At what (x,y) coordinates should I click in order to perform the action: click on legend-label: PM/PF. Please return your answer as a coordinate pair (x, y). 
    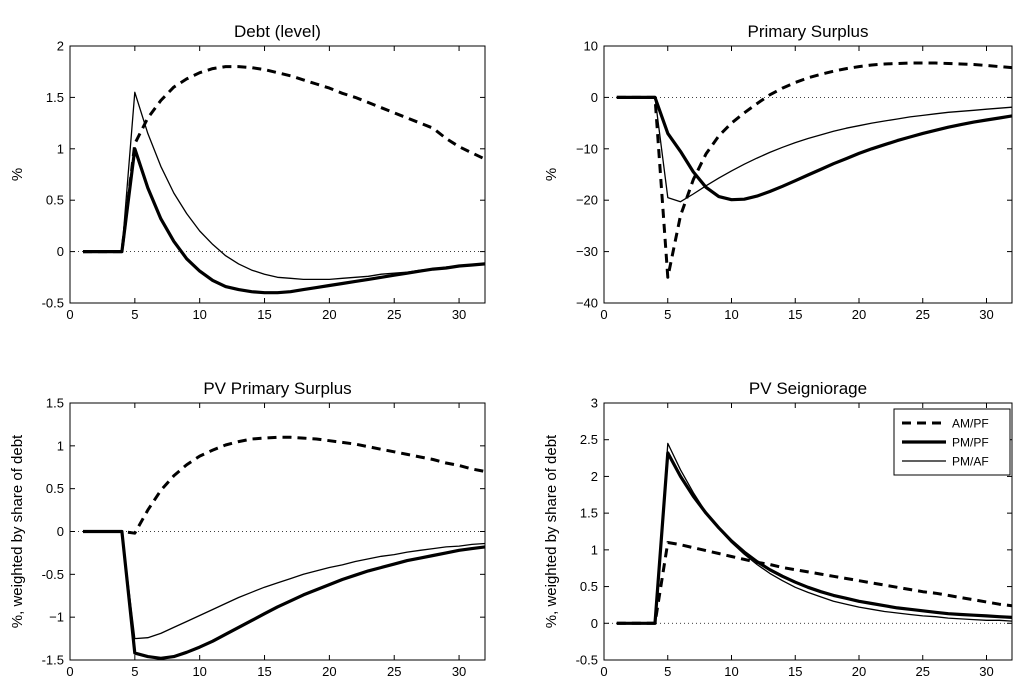
    Looking at the image, I should click on (970, 443).